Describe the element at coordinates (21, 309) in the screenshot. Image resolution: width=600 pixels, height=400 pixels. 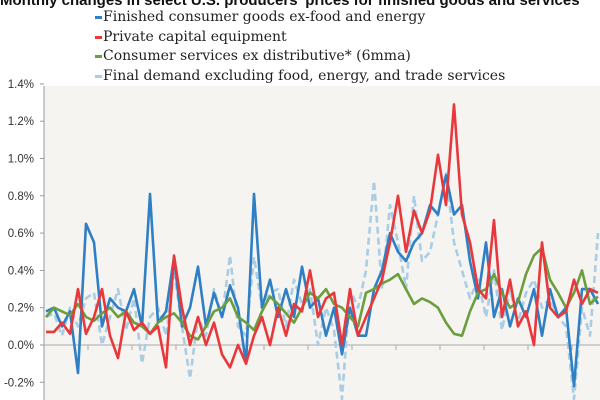
I see `y-tick-label: 0.2%` at that location.